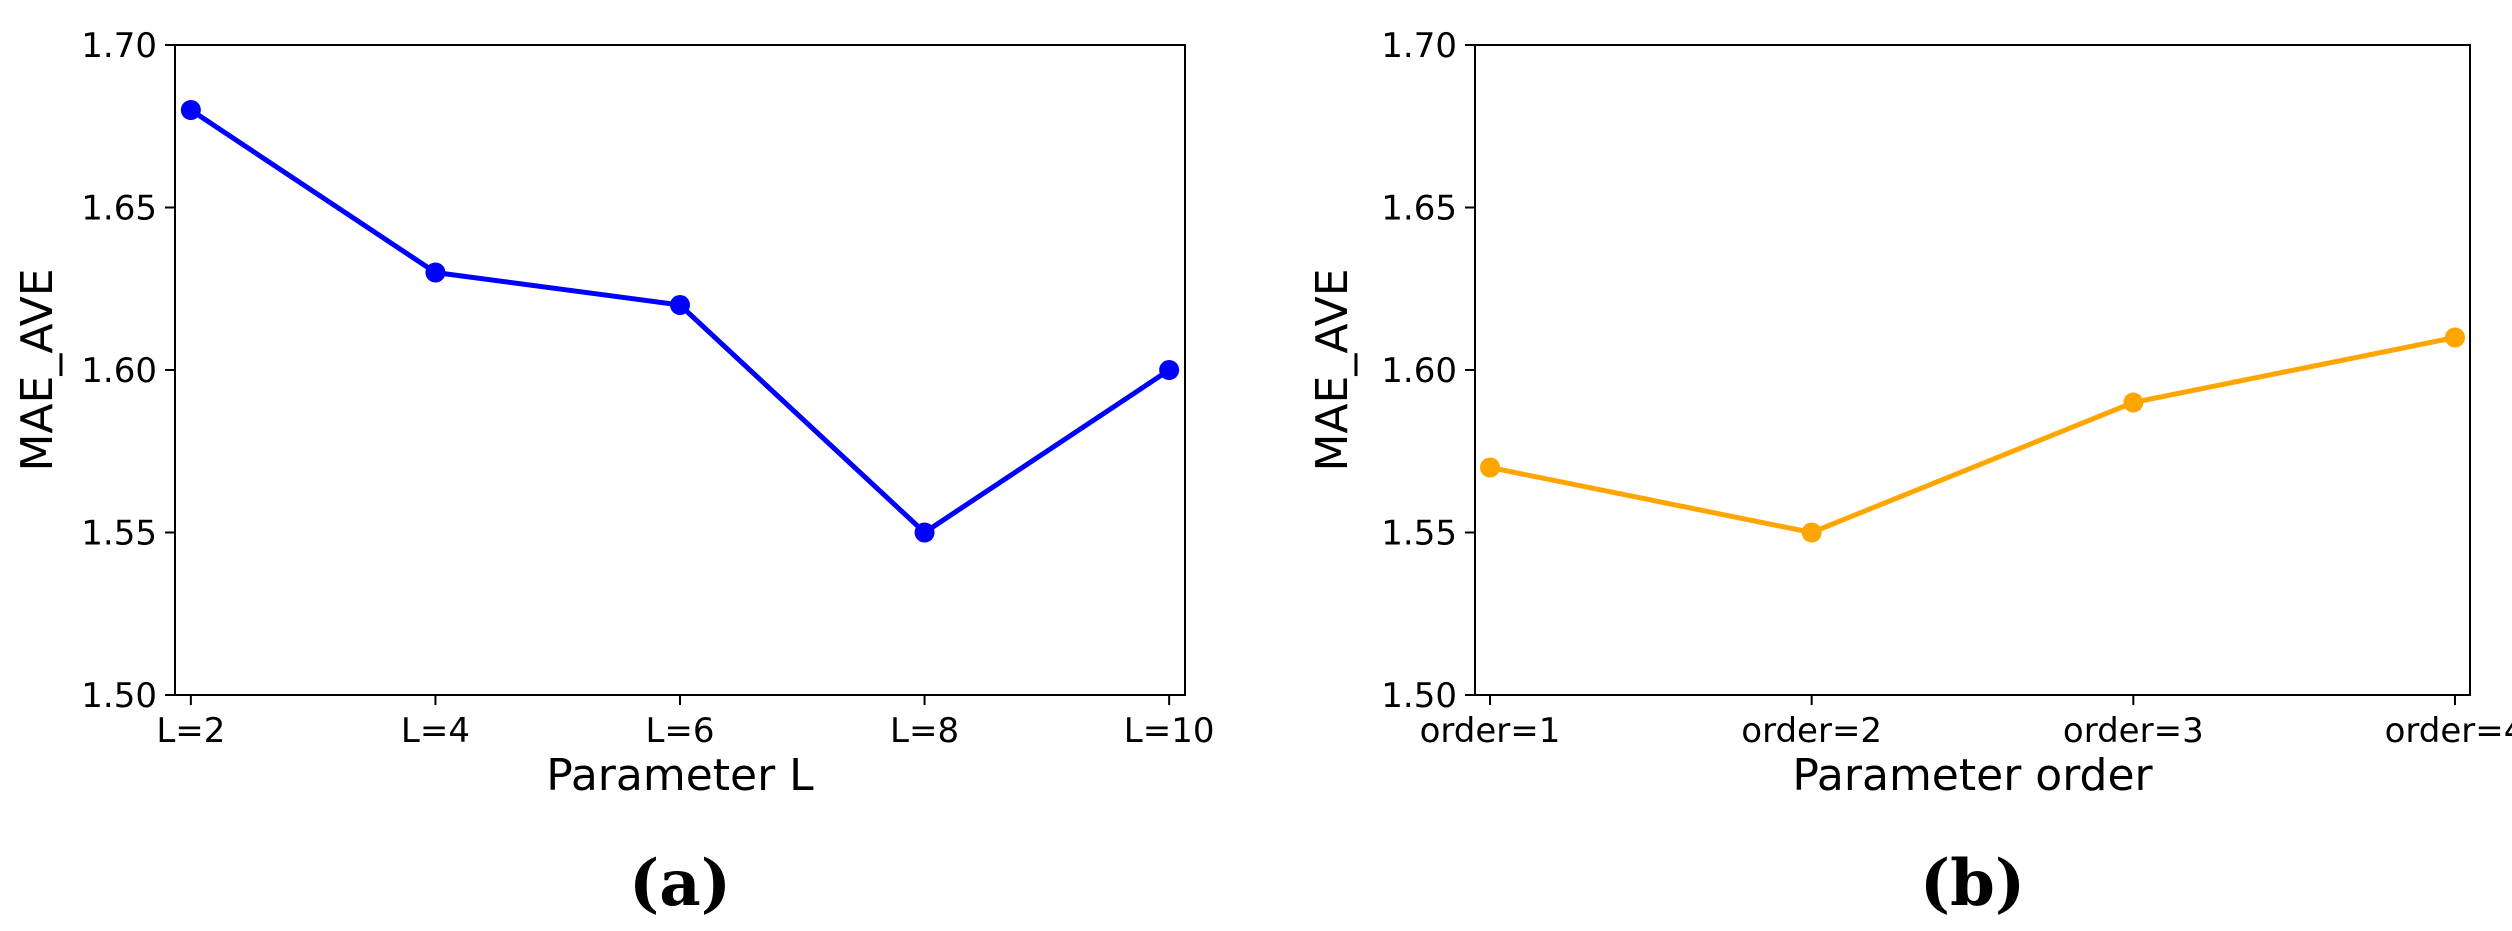 This screenshot has width=2512, height=931. What do you see at coordinates (1490, 731) in the screenshot?
I see `x-tick-label: order=1` at bounding box center [1490, 731].